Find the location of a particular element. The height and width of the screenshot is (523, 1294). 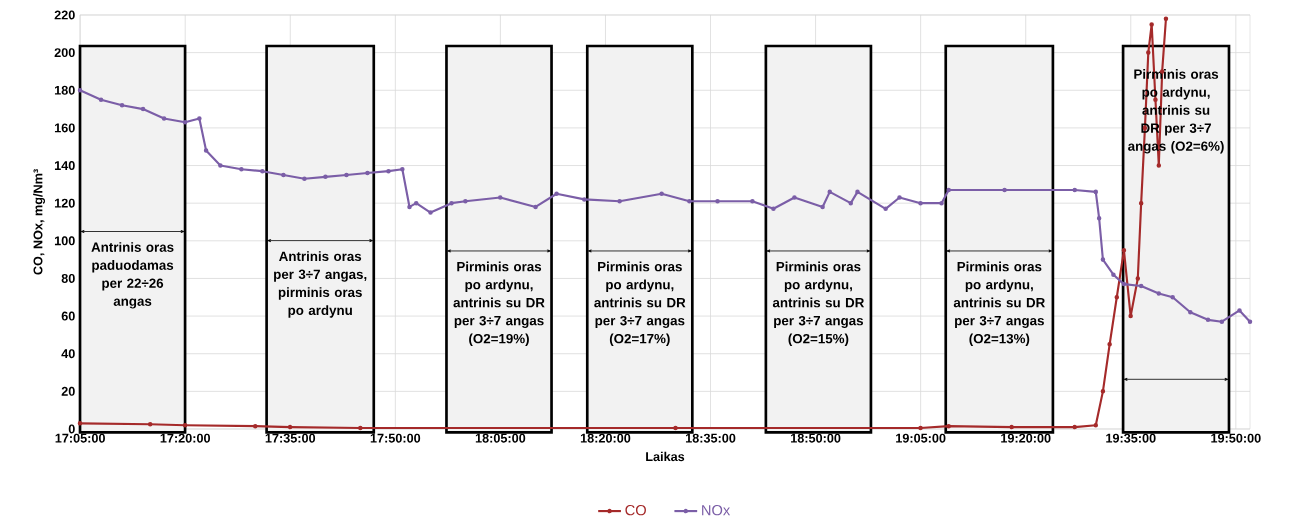

y-tick-label: 0 is located at coordinates (71, 429).